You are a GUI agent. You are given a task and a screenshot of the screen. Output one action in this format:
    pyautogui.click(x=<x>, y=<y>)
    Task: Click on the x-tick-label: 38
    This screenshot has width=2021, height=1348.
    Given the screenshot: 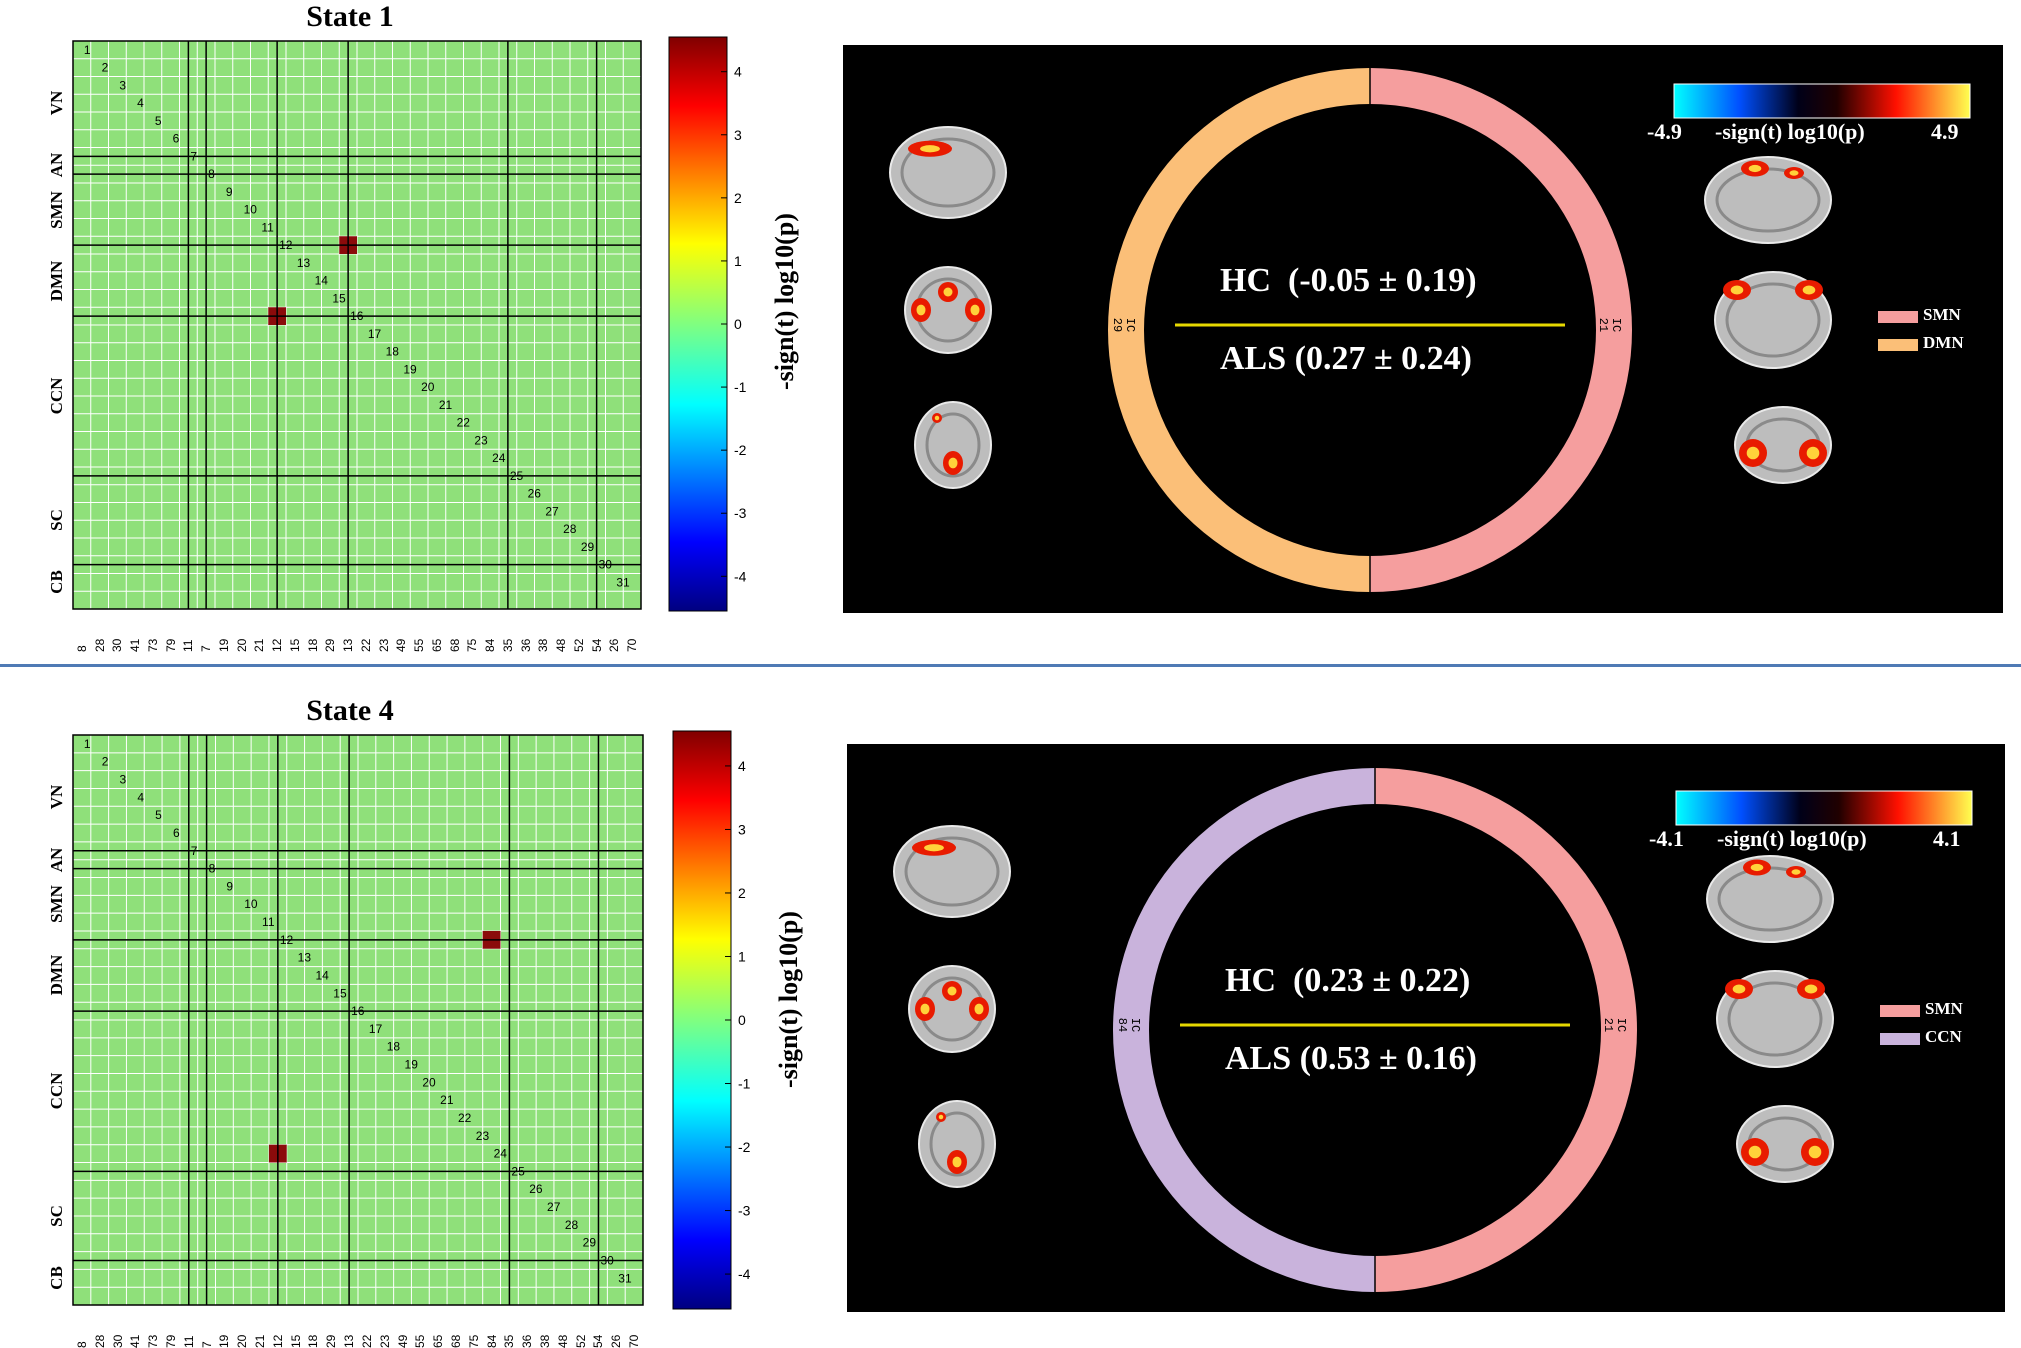 What is the action you would take?
    pyautogui.click(x=543, y=645)
    